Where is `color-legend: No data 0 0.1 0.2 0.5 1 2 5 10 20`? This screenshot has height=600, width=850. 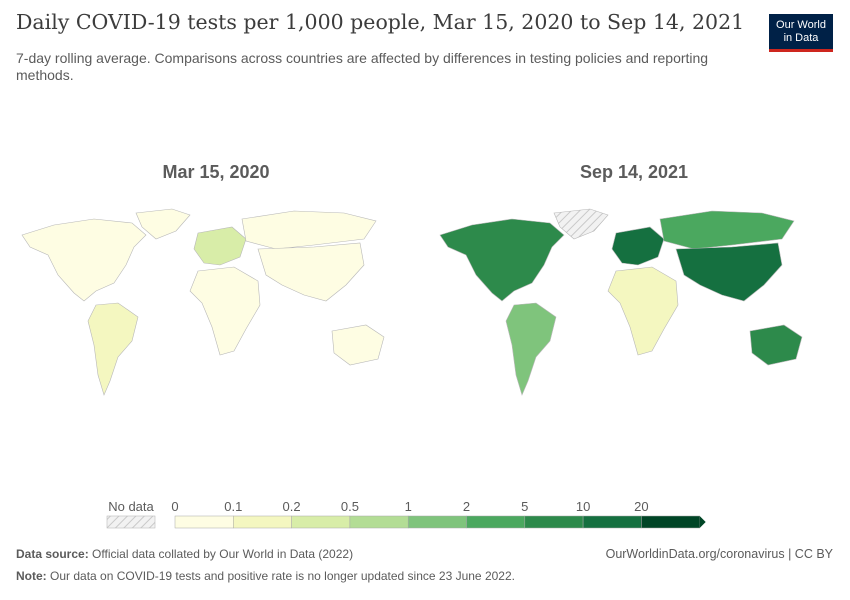
color-legend: No data 0 0.1 0.2 0.5 1 2 5 10 20 is located at coordinates (406, 514).